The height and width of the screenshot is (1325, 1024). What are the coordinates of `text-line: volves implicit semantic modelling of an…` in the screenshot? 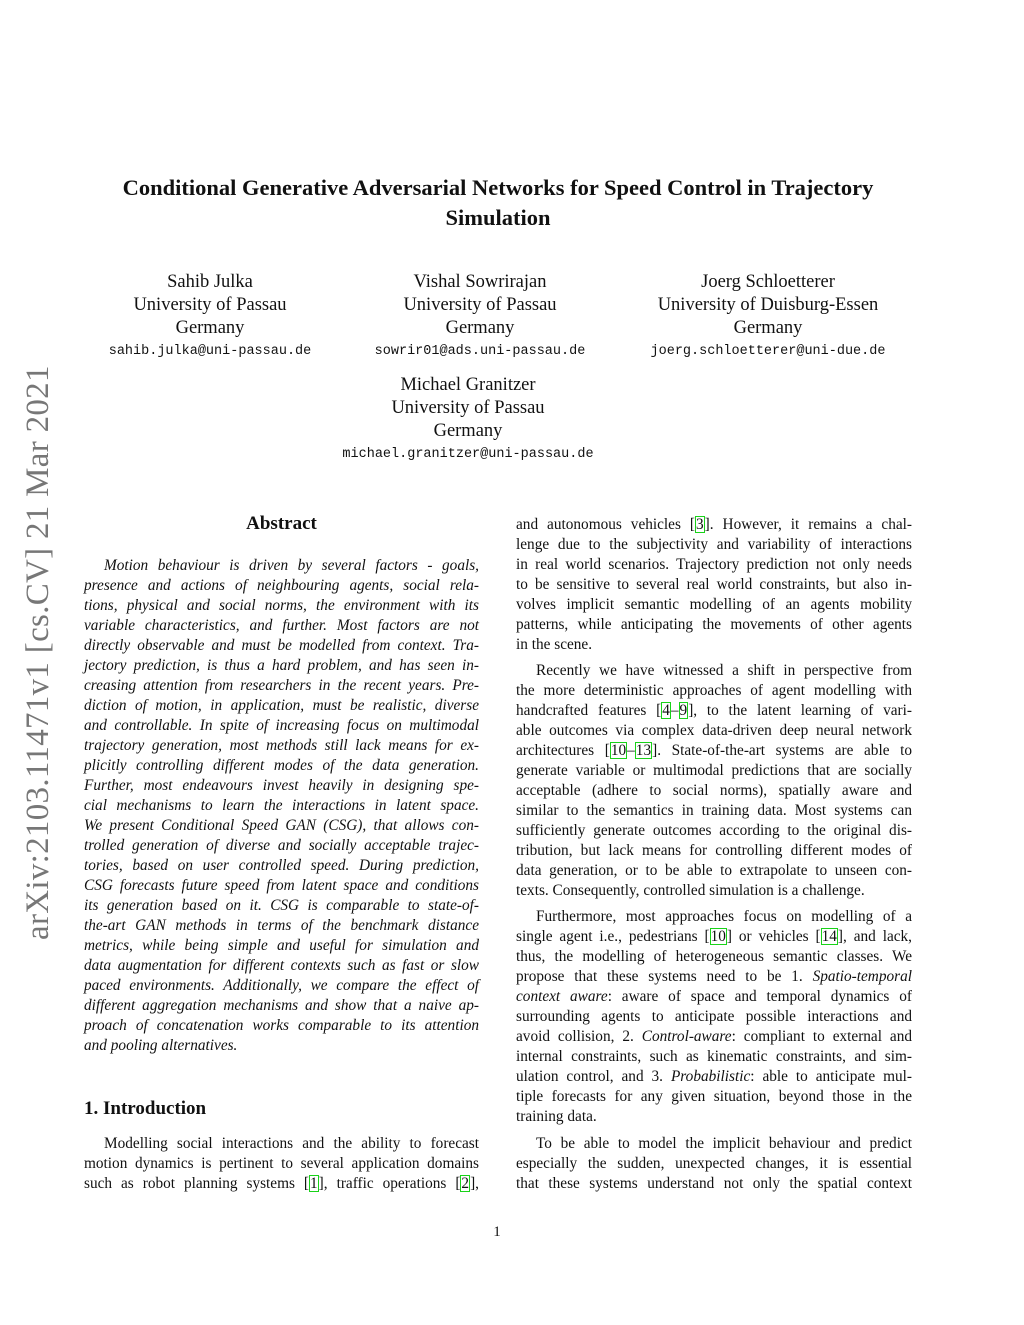 It's located at (714, 604).